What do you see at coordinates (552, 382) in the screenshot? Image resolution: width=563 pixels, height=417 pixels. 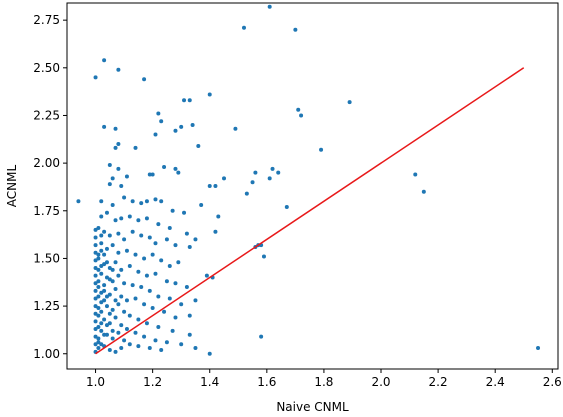 I see `x-tick-label: 2.6` at bounding box center [552, 382].